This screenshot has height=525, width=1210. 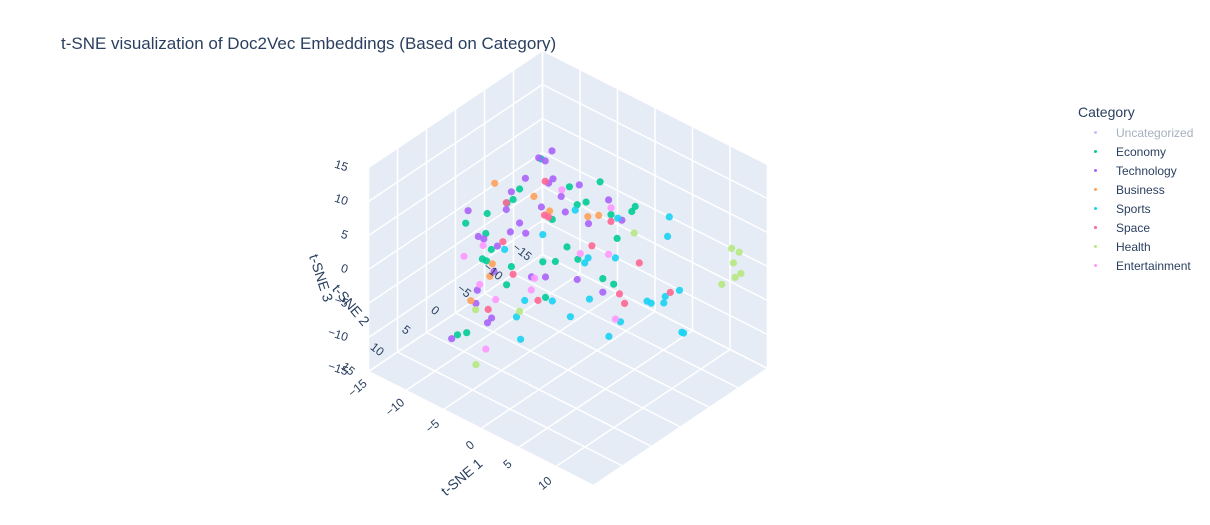 I want to click on legend-item: Space, so click(x=1135, y=227).